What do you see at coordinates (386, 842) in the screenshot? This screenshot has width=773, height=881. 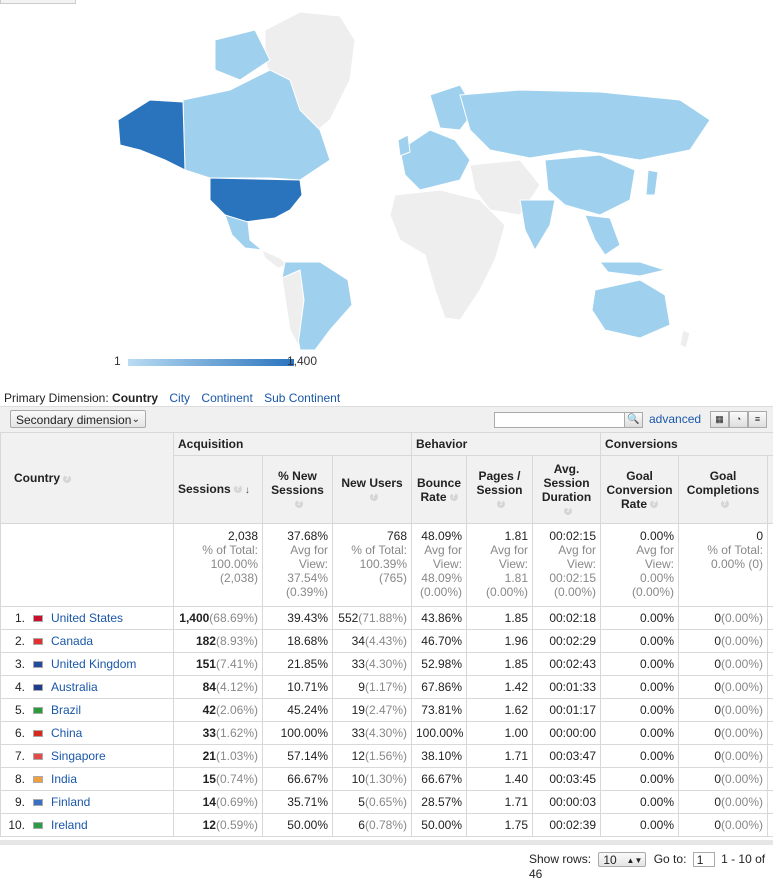 I see `horizontal-scrollbar` at bounding box center [386, 842].